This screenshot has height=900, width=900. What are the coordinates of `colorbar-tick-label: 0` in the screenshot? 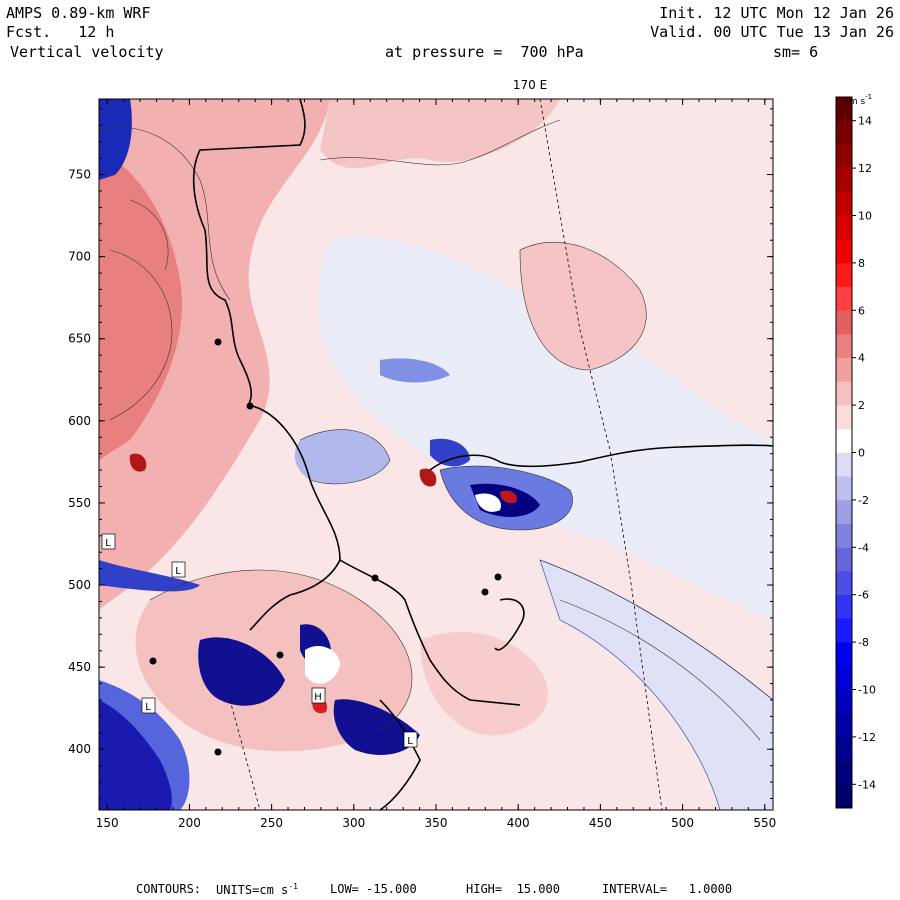 It's located at (861, 453).